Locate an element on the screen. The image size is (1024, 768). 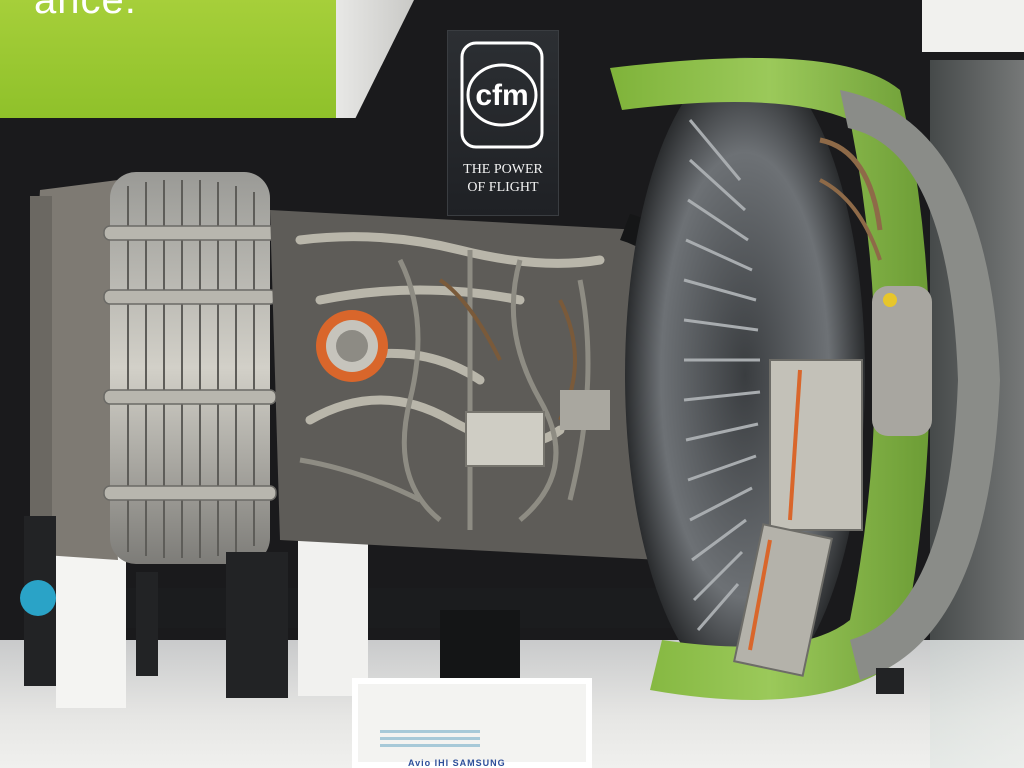
placard-text-lines is located at coordinates (430, 740).